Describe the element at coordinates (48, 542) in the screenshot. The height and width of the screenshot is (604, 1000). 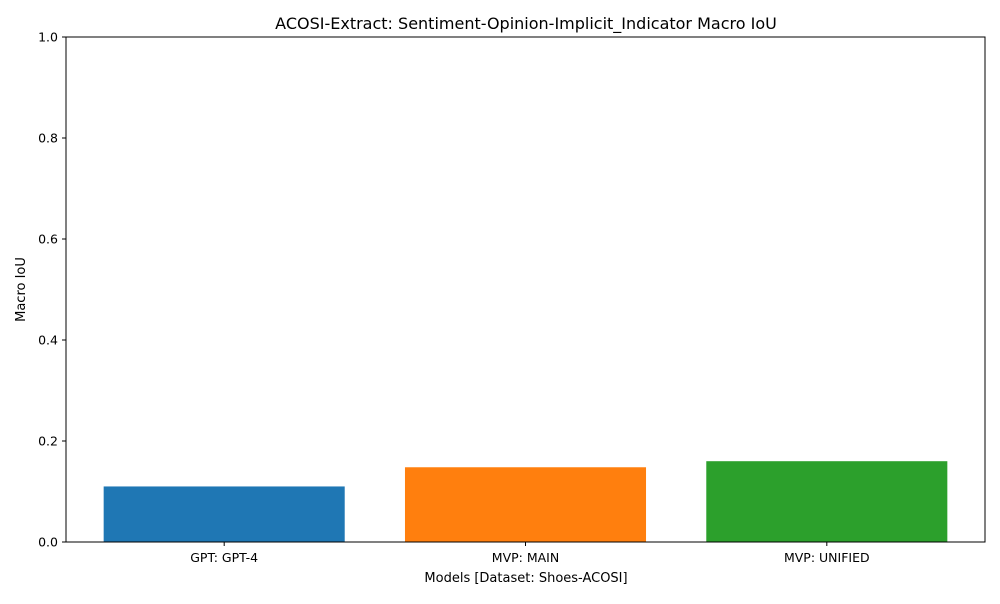
I see `y-tick-label: 0.0` at that location.